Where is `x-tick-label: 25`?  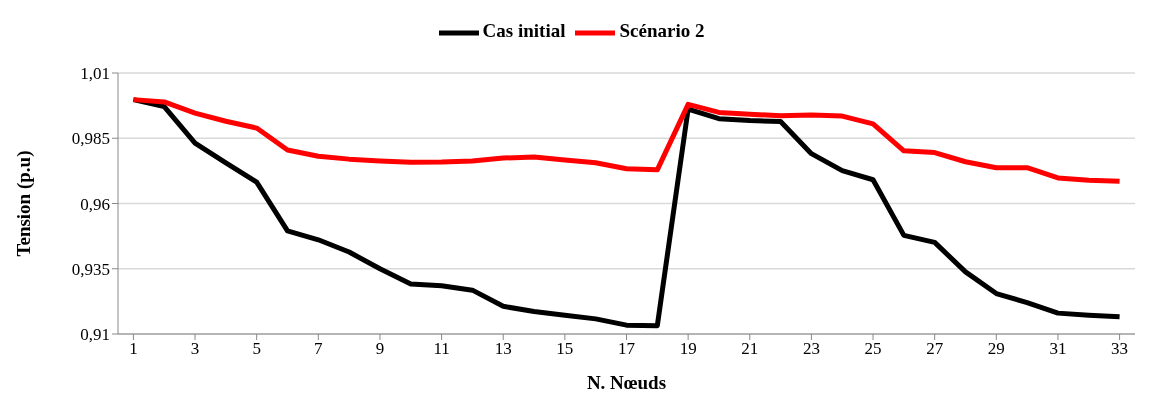
x-tick-label: 25 is located at coordinates (873, 349).